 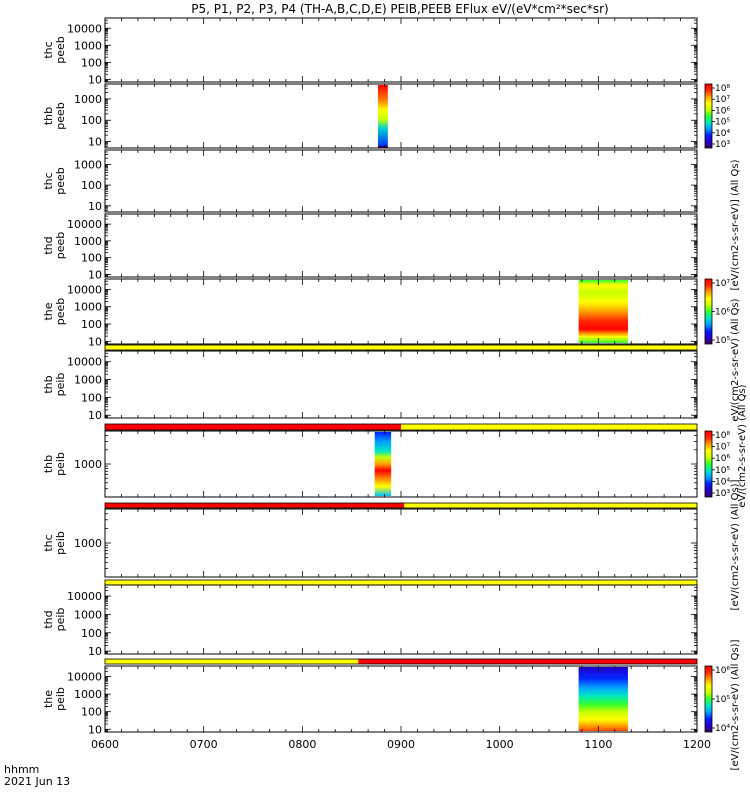 I want to click on panel-1: 10000 1000 100 10 thc peeb, so click(x=370, y=51).